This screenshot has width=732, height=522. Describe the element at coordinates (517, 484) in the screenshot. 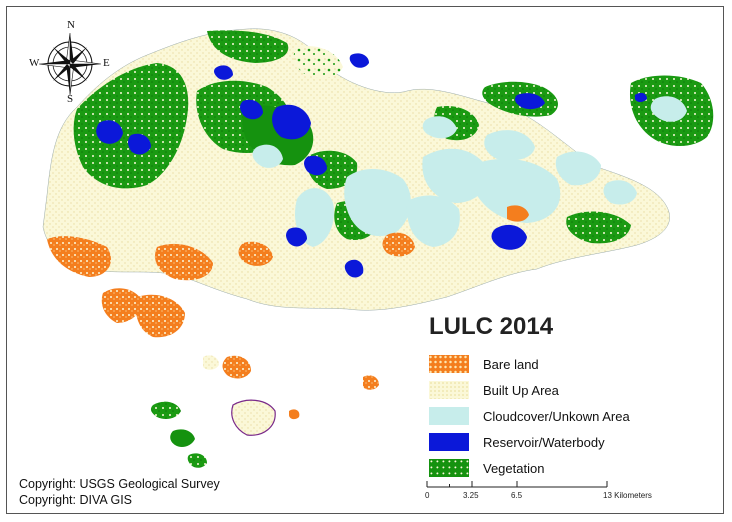

I see `scale-bar-graphic` at that location.